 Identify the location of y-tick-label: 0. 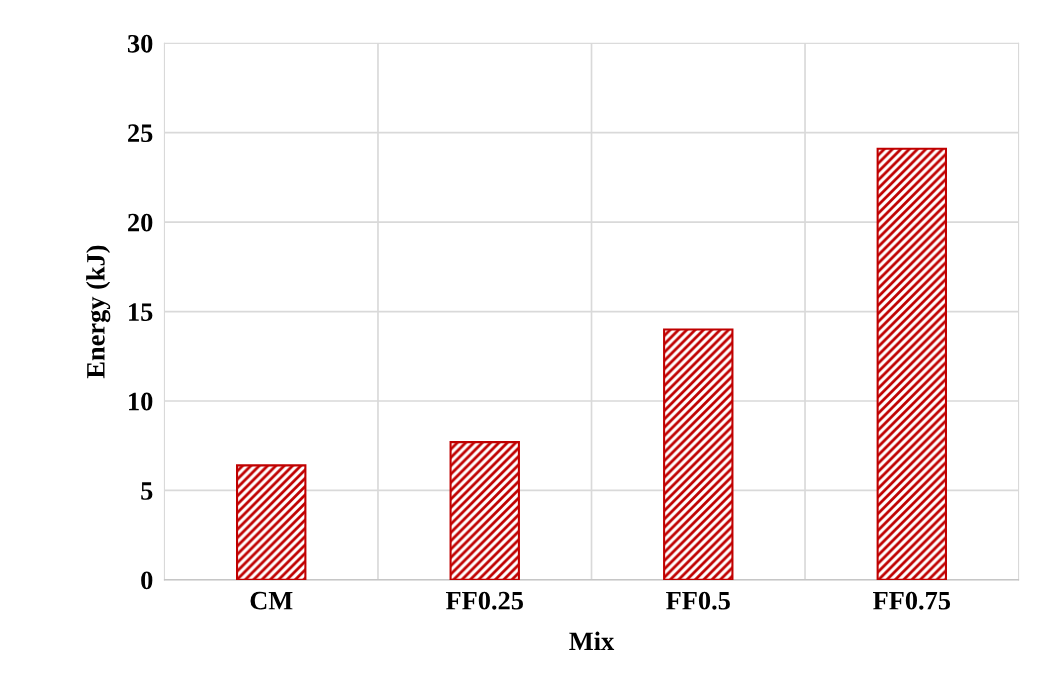
(147, 580).